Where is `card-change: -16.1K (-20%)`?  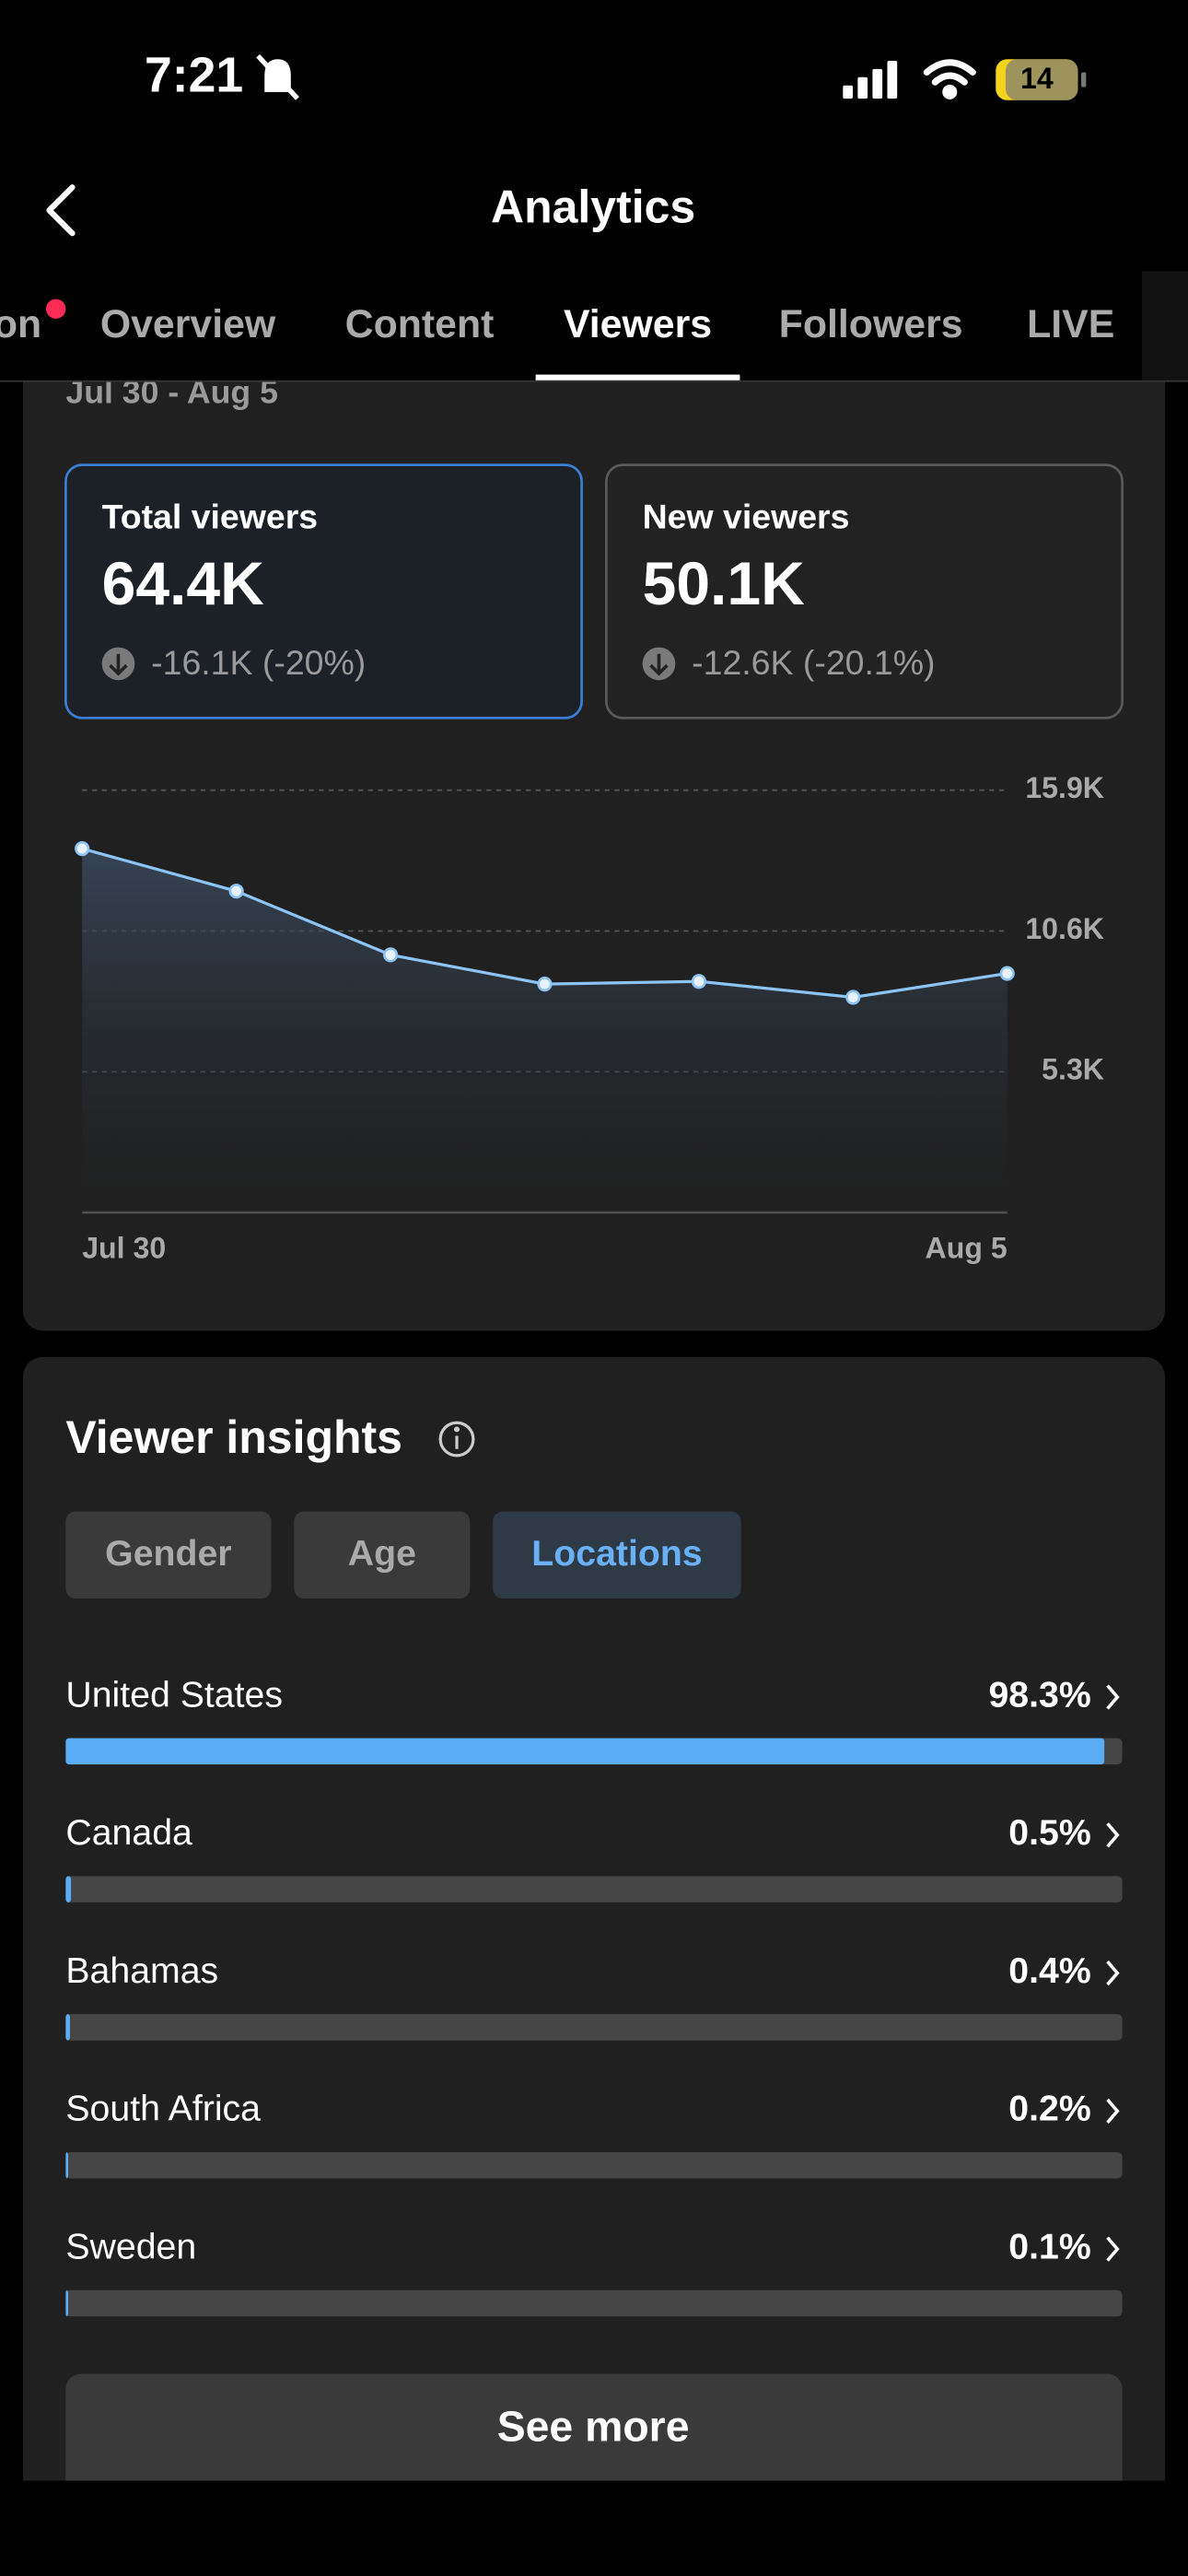 card-change: -16.1K (-20%) is located at coordinates (258, 662).